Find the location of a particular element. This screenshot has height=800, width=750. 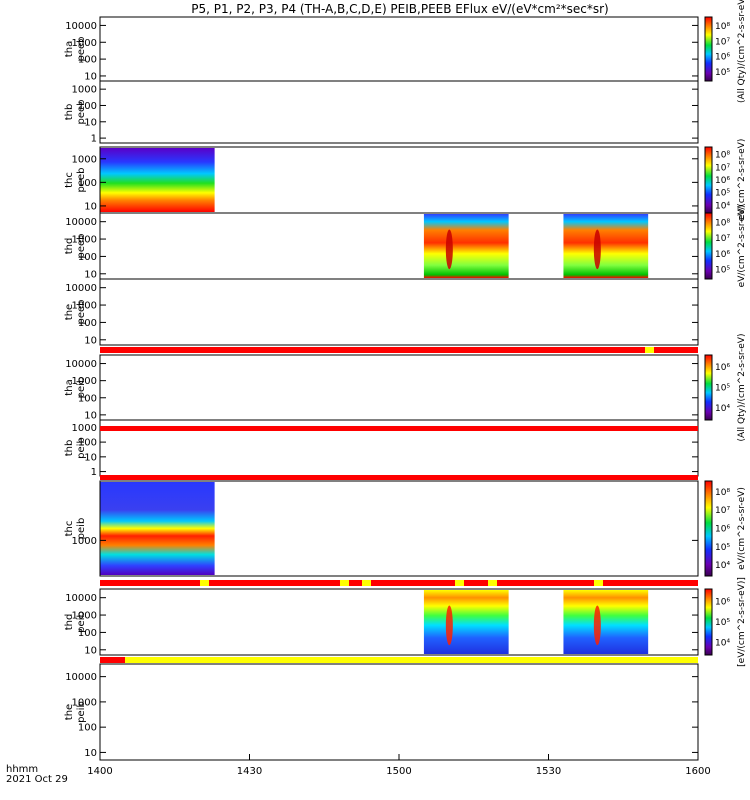

x-tick-label: 1430 is located at coordinates (249, 771).